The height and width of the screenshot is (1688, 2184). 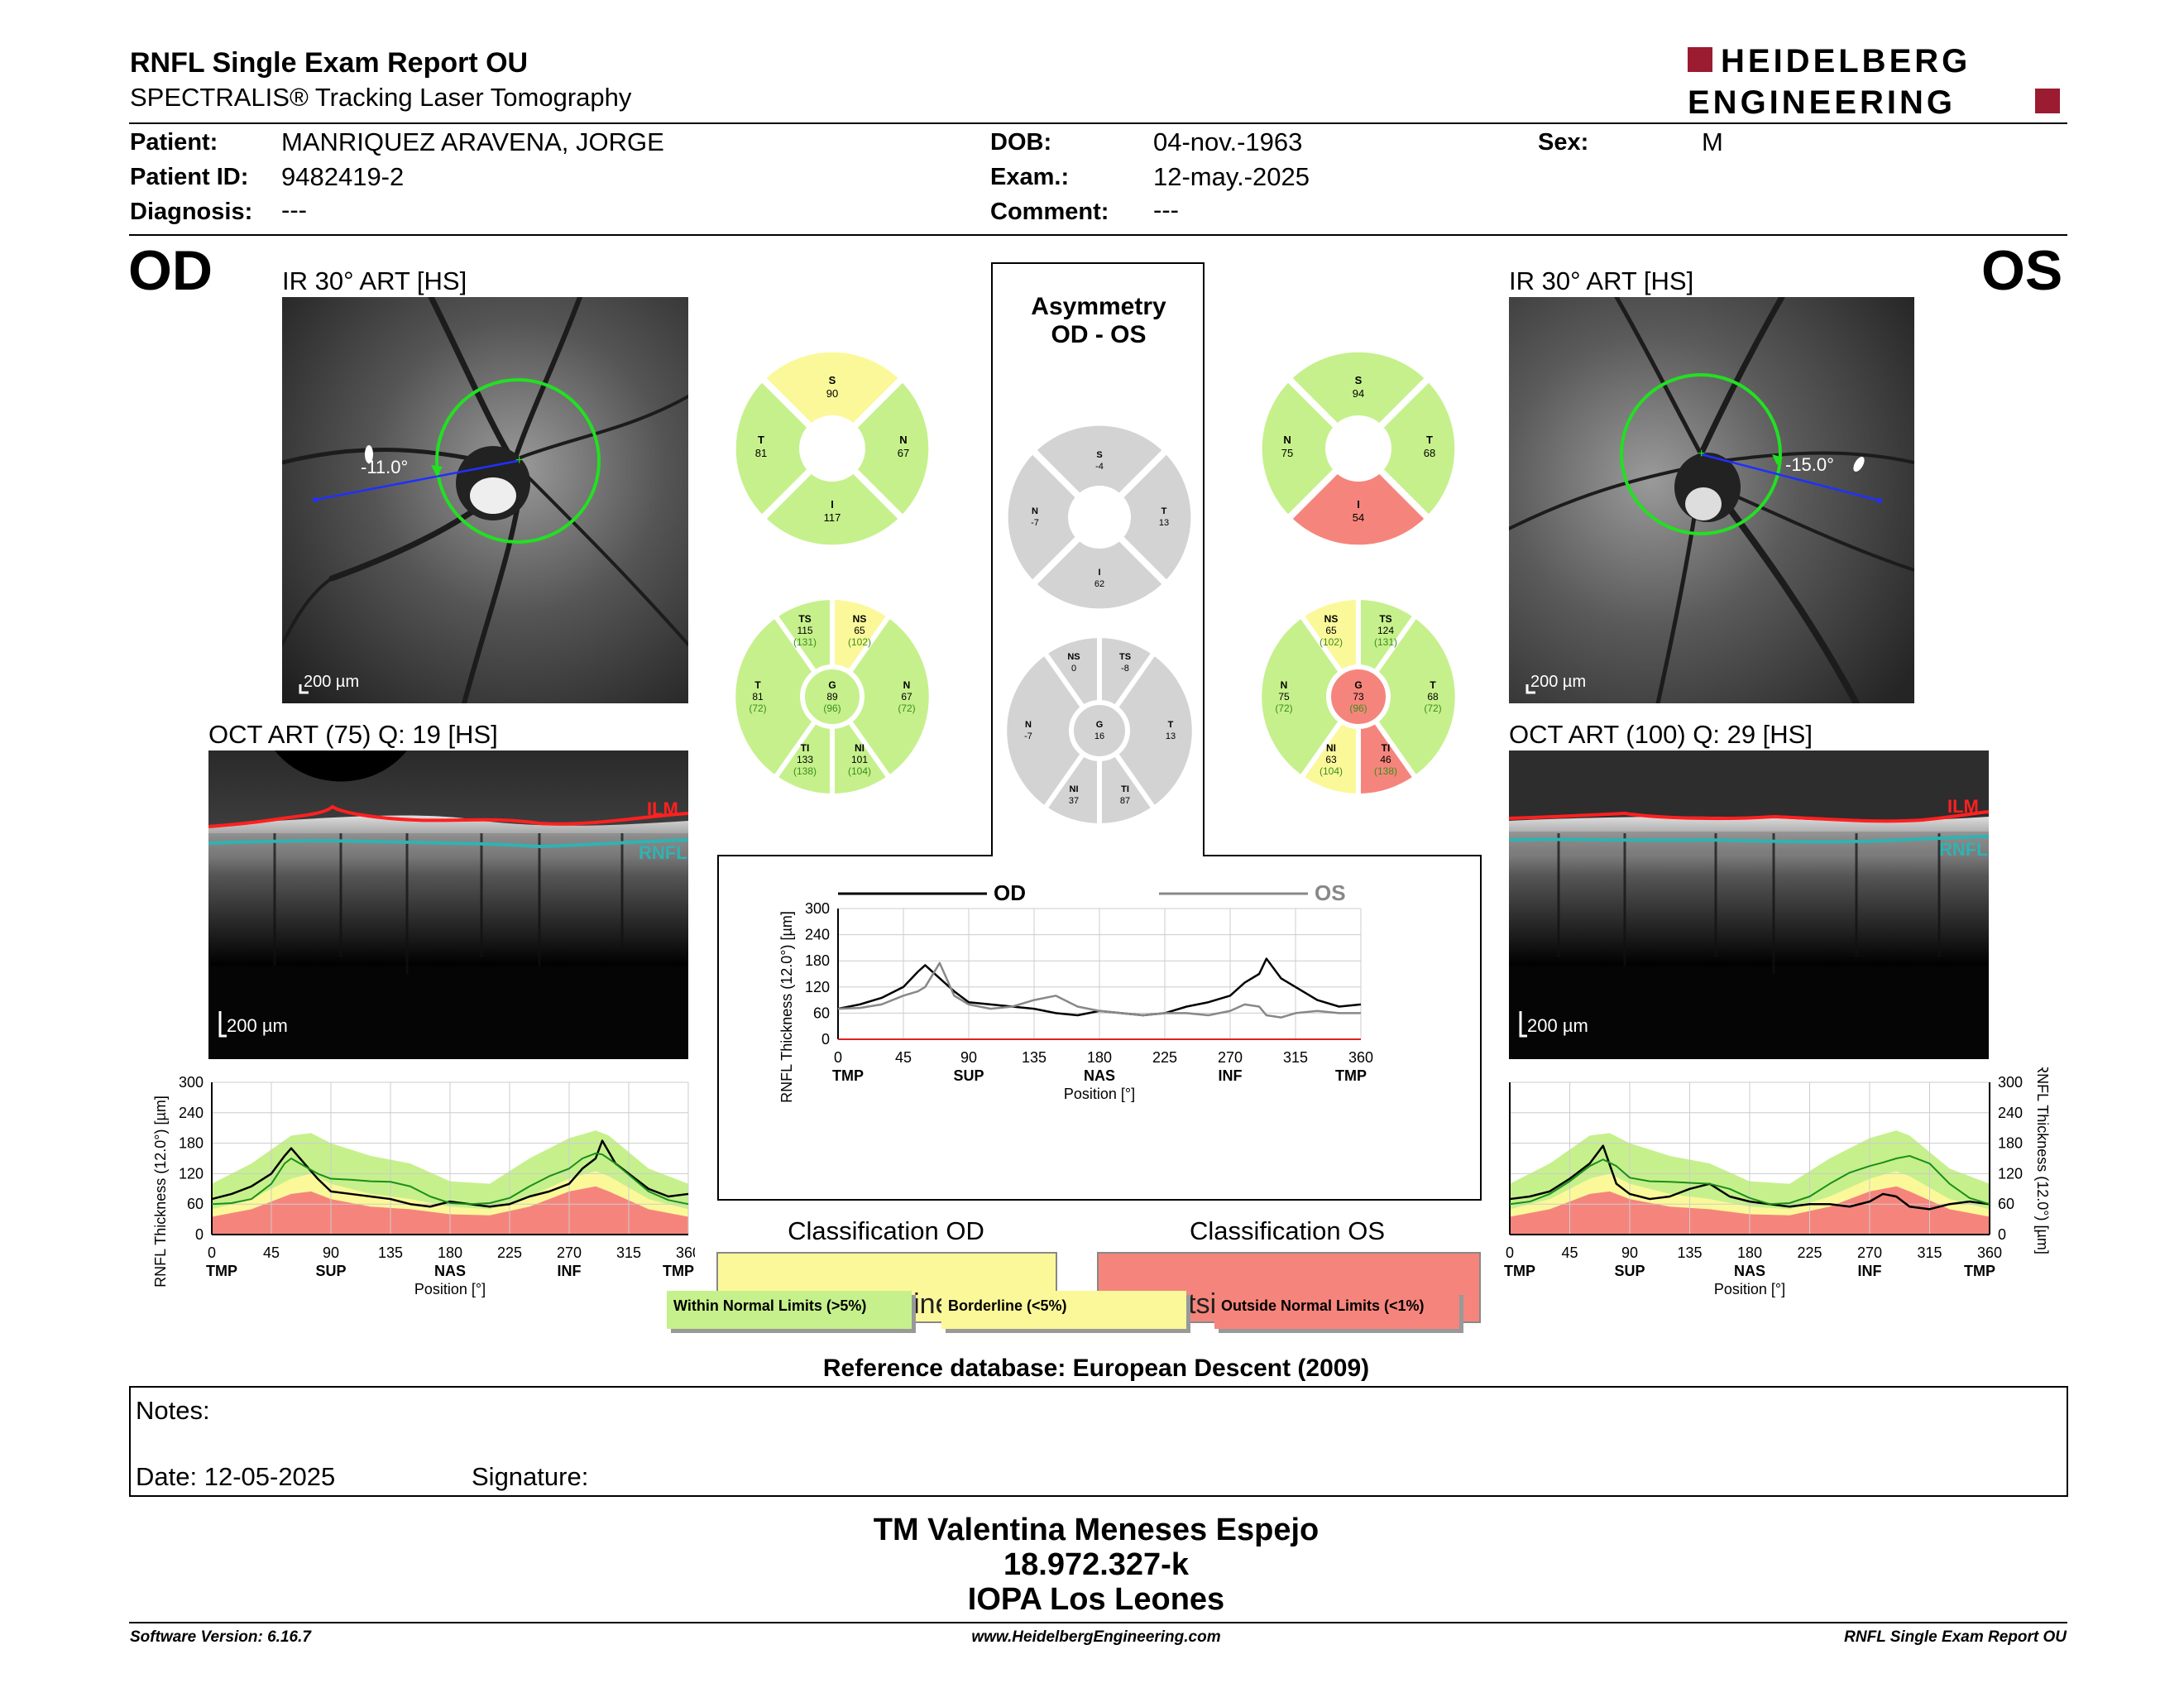 What do you see at coordinates (1284, 697) in the screenshot?
I see `svg-text: 75` at bounding box center [1284, 697].